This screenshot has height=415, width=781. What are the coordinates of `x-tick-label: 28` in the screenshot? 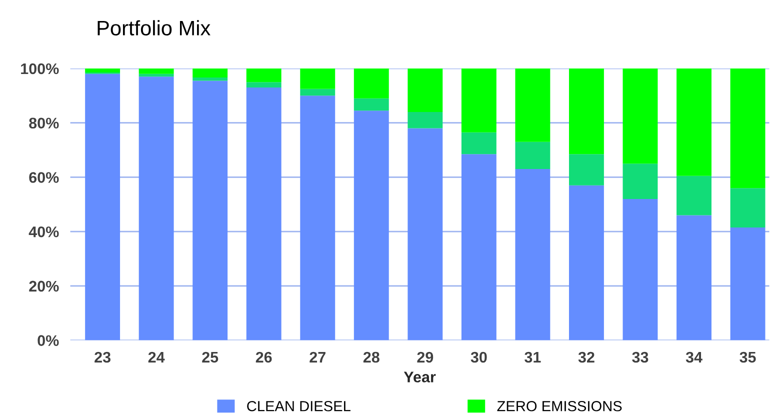 It's located at (371, 357).